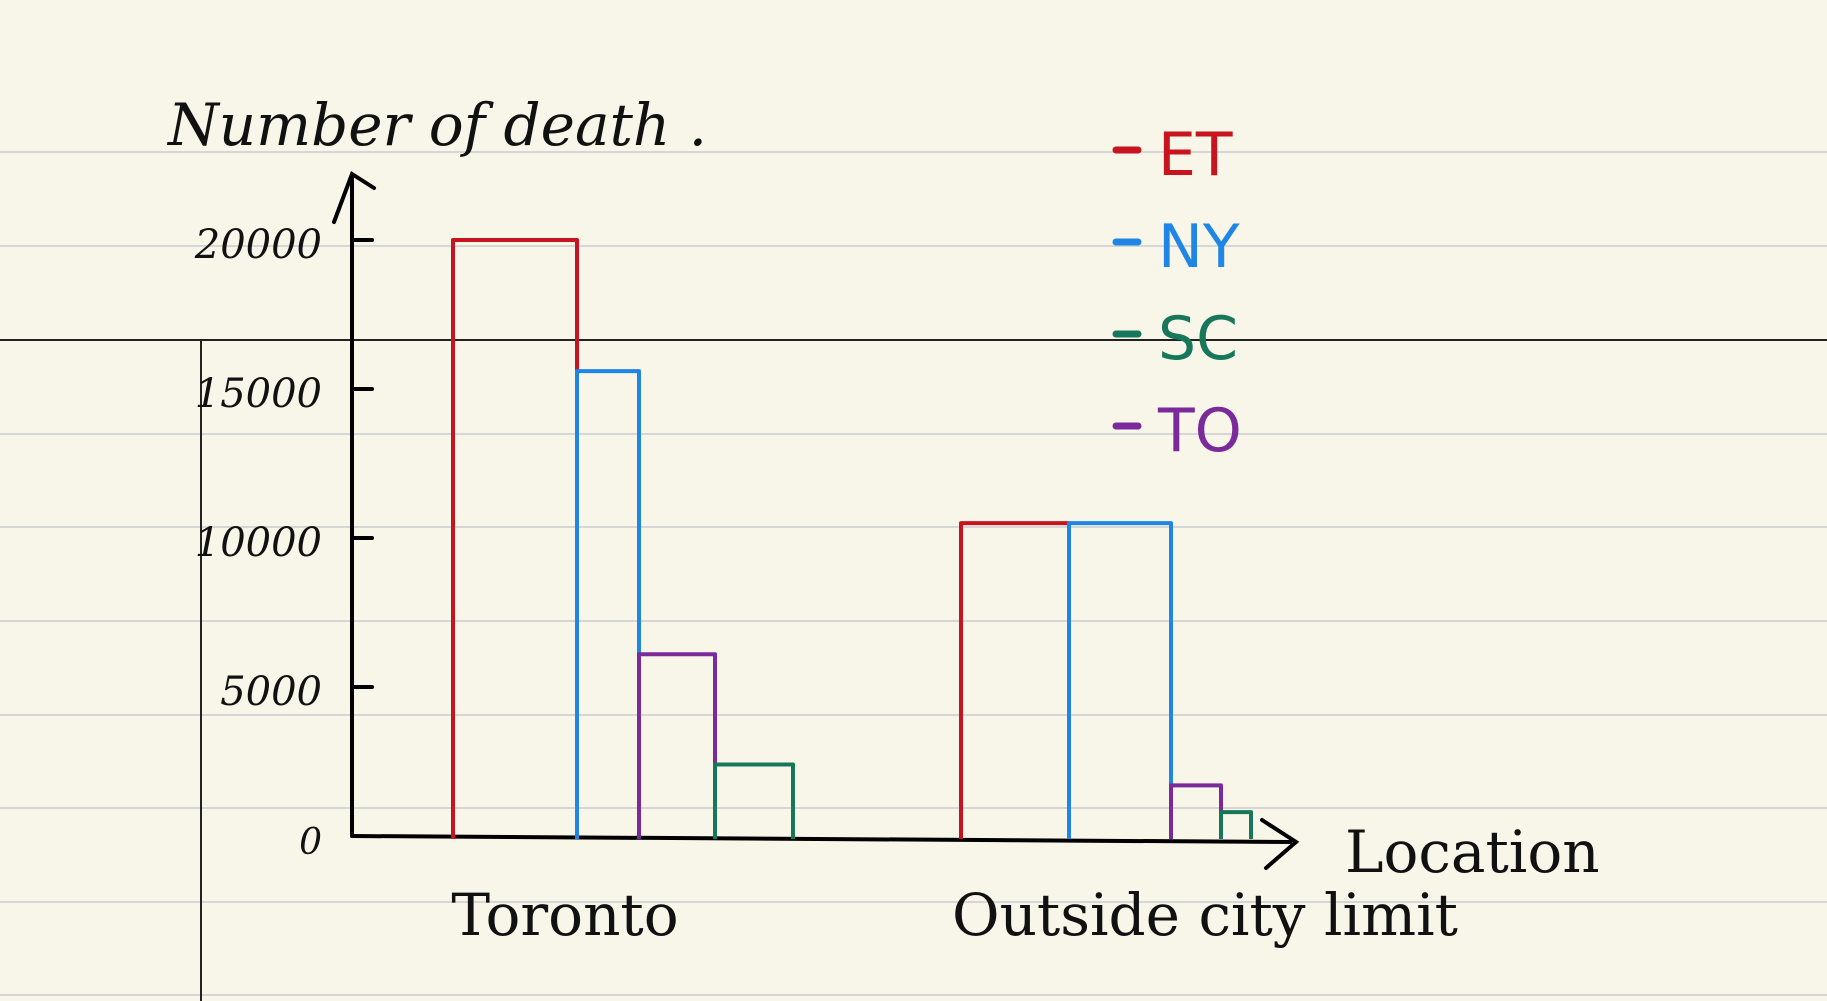 The image size is (1827, 1001). I want to click on y-ticks: 0 5000 10000 15000 20000, so click(284, 542).